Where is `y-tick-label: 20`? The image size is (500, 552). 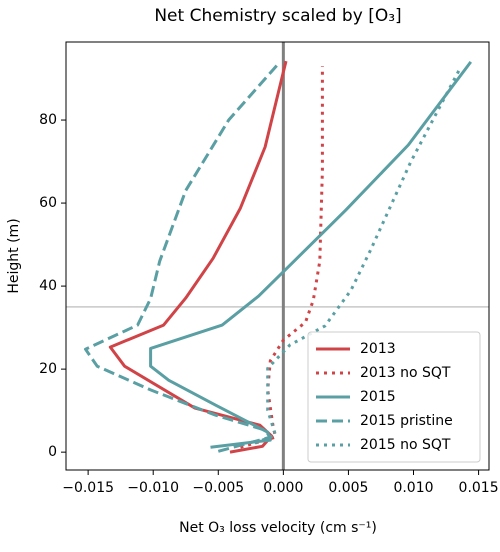
y-tick-label: 20 is located at coordinates (48, 369).